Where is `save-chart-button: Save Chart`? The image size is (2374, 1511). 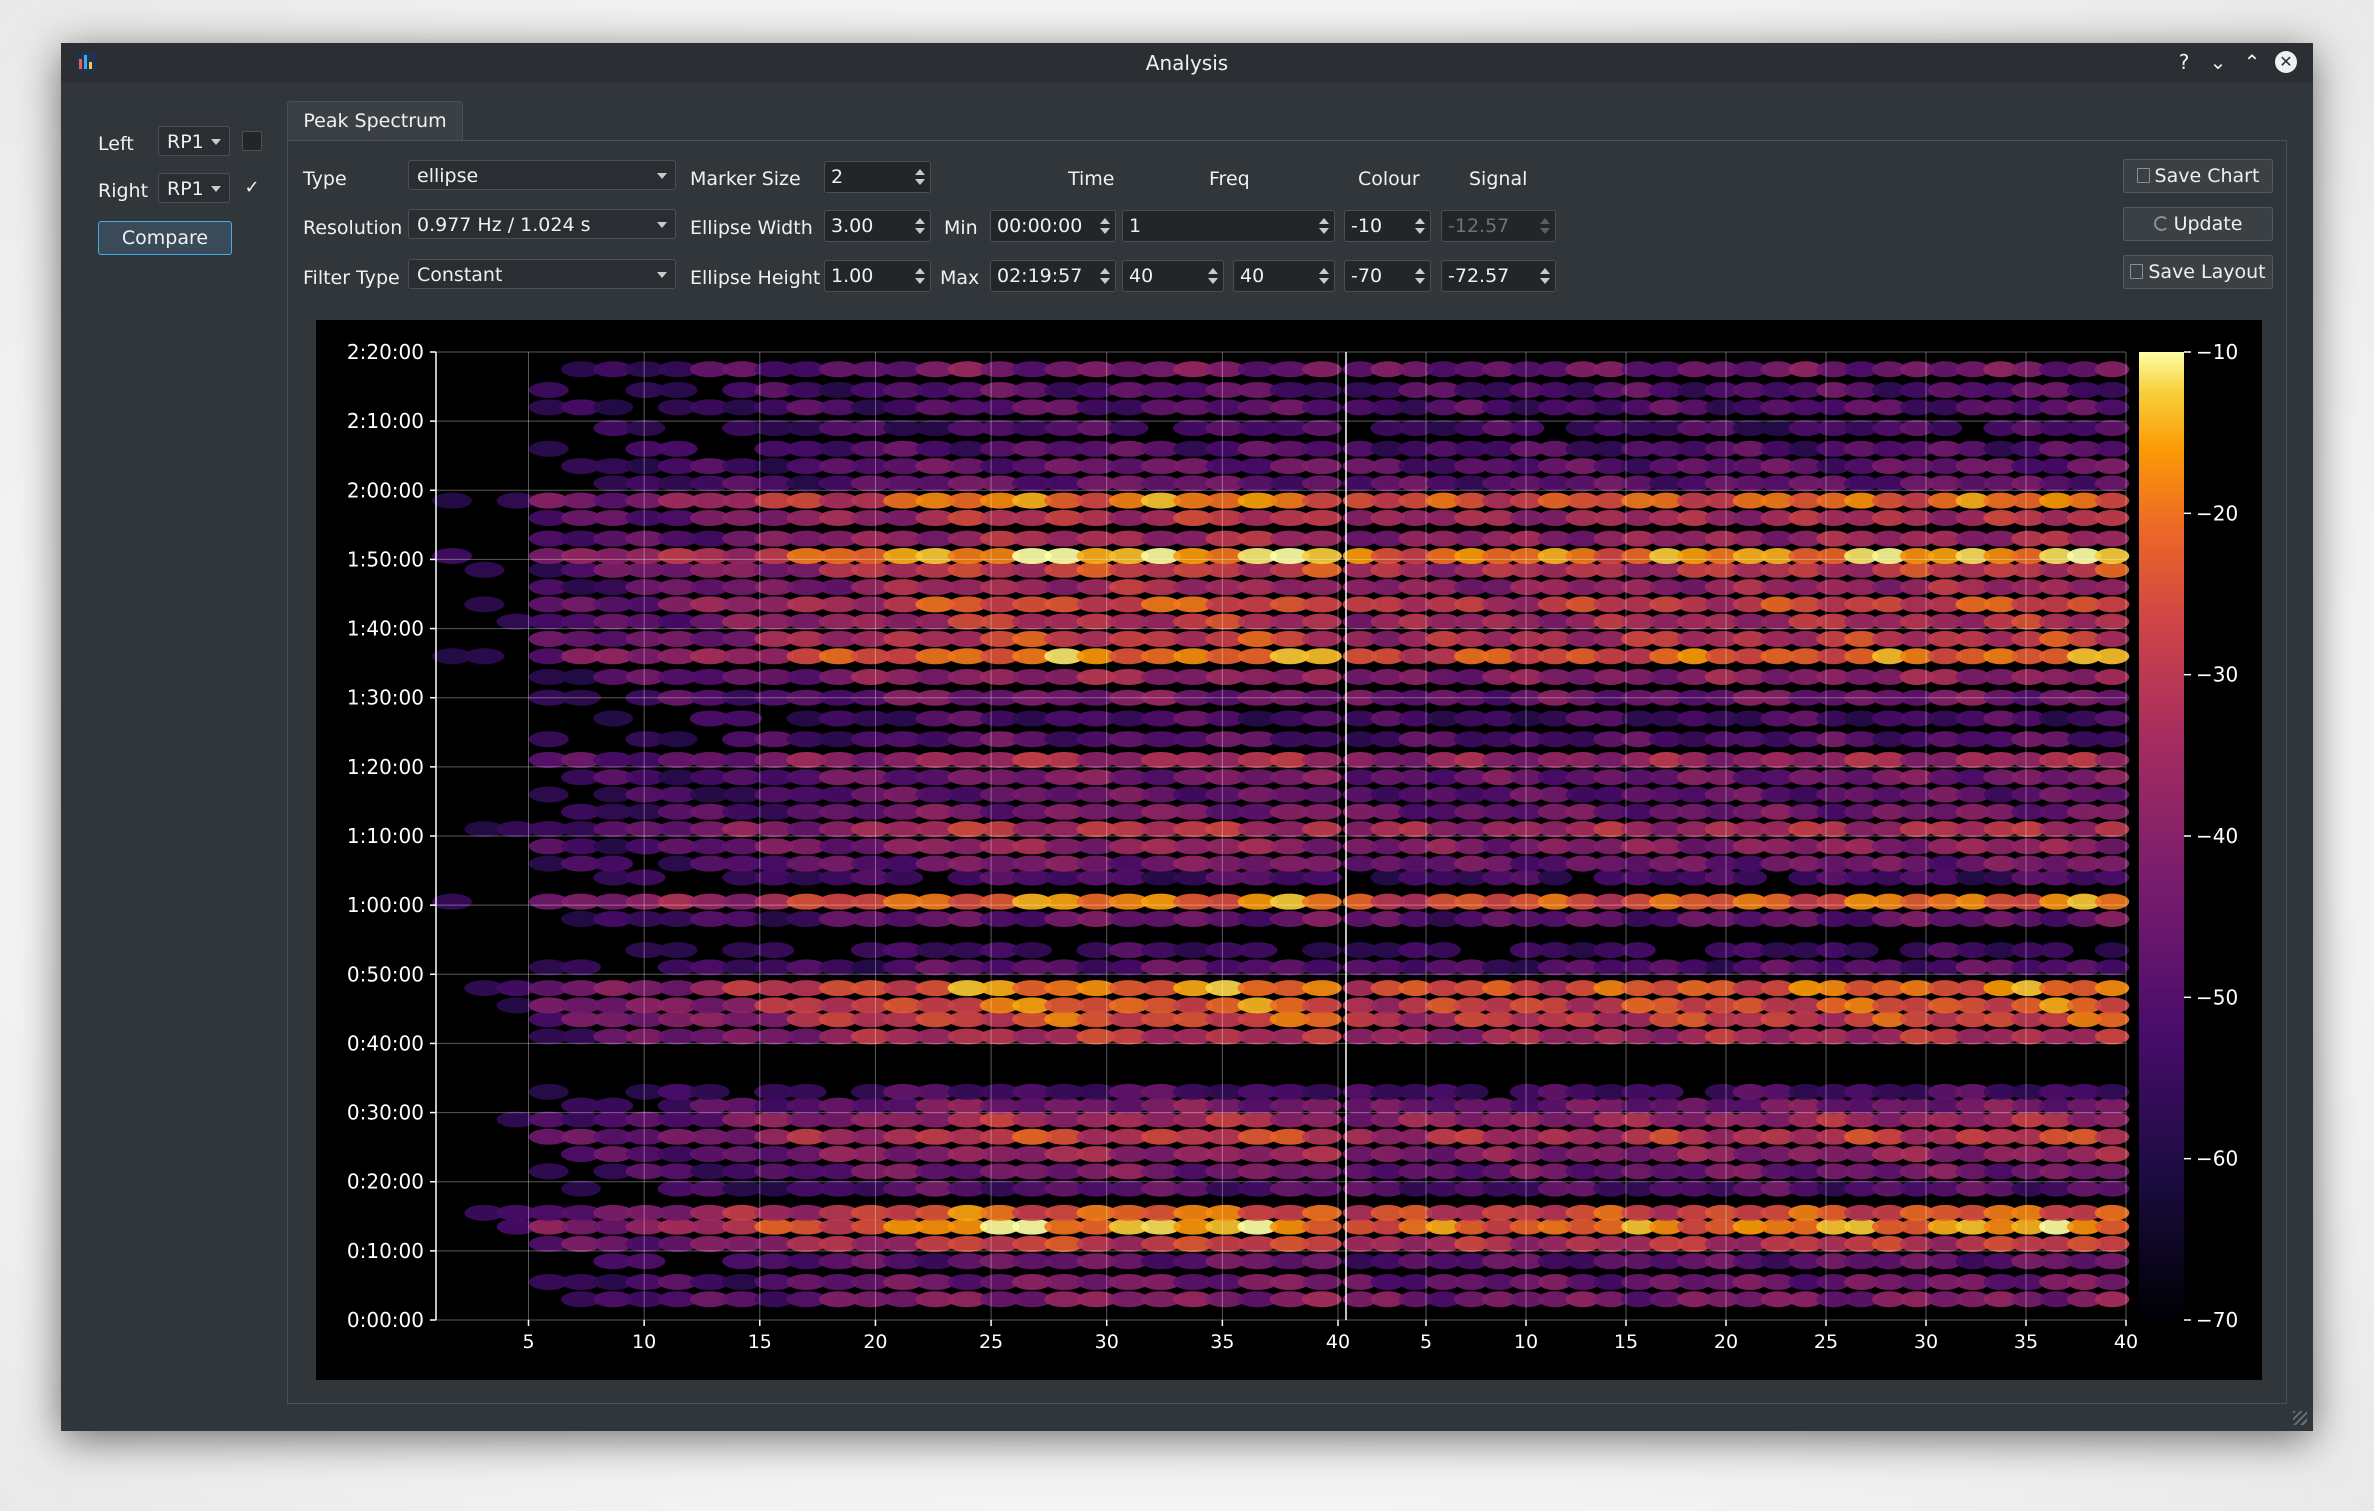 save-chart-button: Save Chart is located at coordinates (2198, 176).